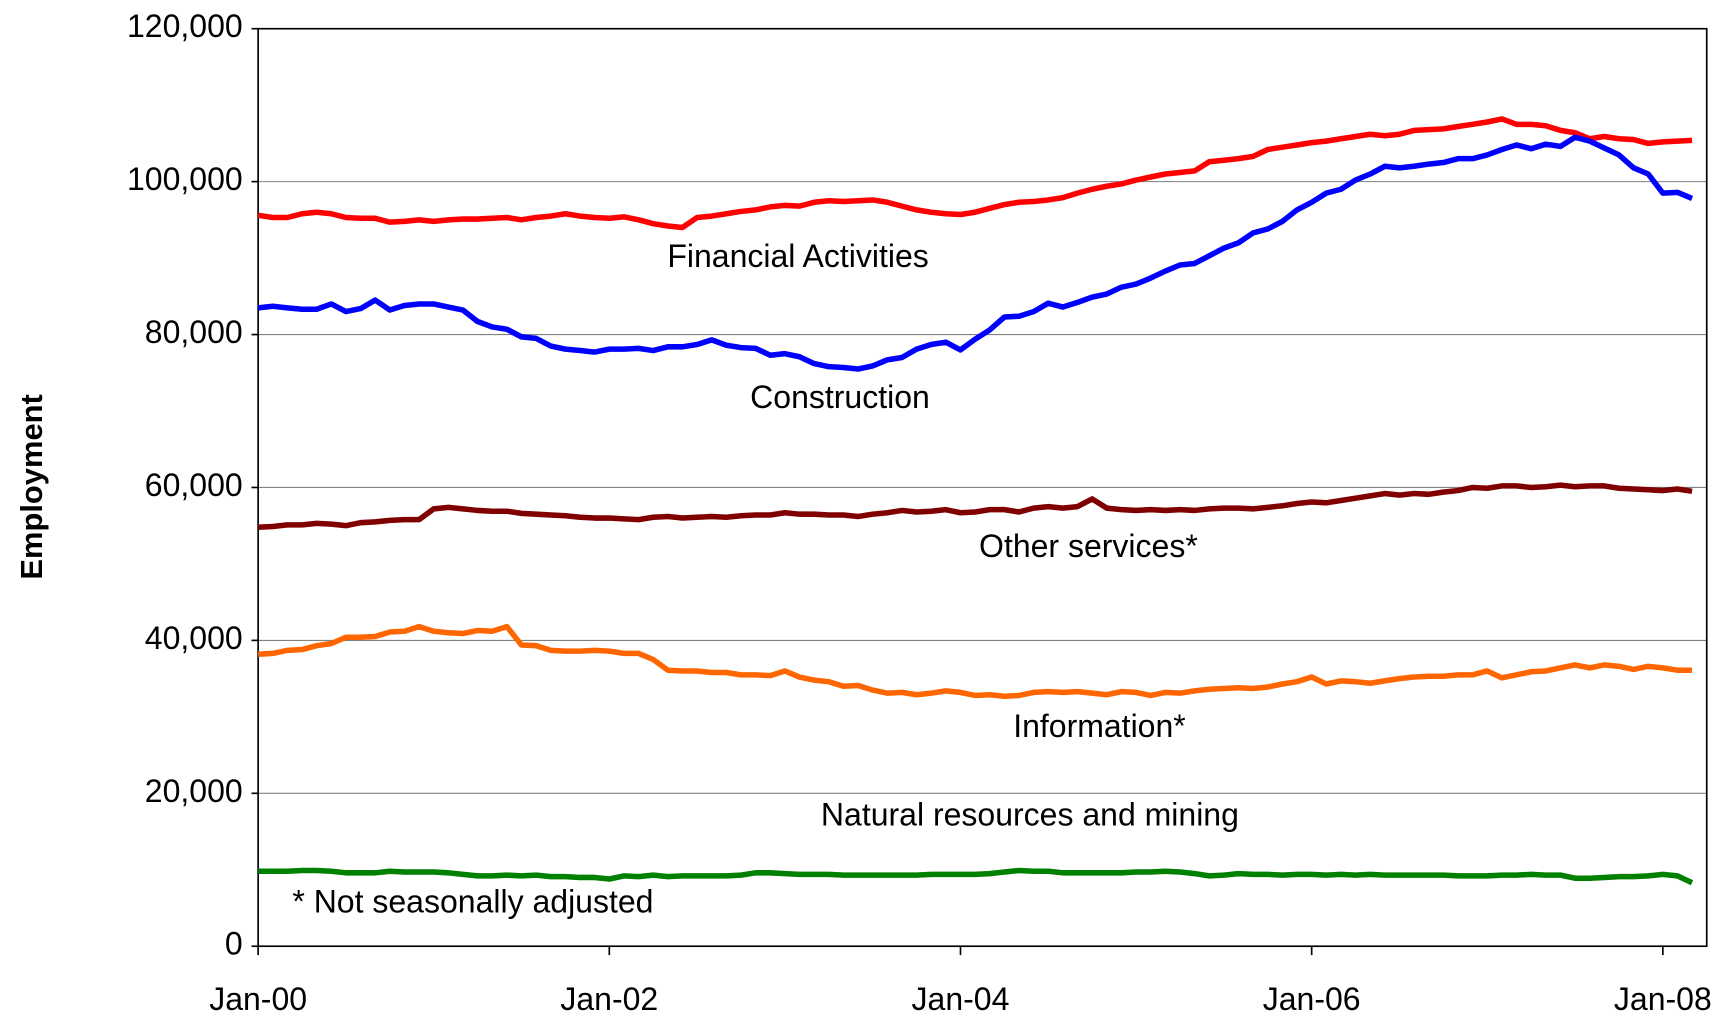 The image size is (1733, 1018). Describe the element at coordinates (1088, 546) in the screenshot. I see `annotation: Other services*` at that location.